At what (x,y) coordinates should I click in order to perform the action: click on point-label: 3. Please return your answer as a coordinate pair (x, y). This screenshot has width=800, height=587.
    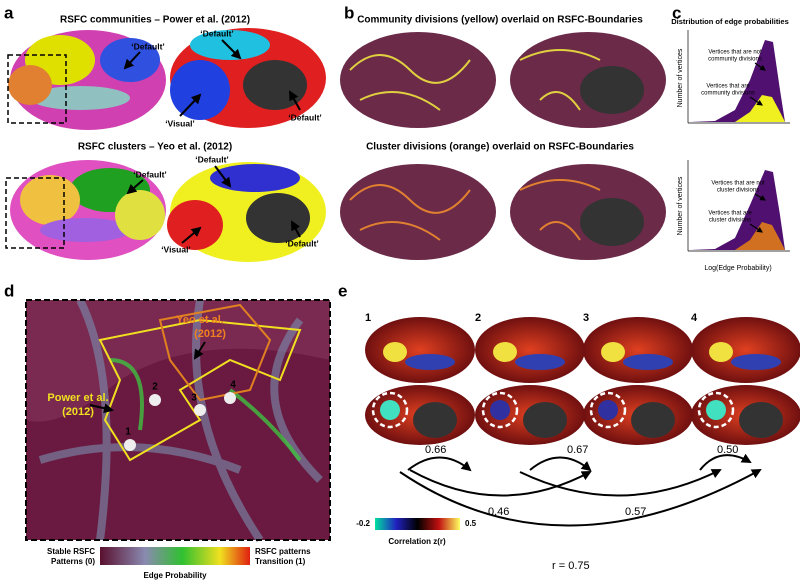
    Looking at the image, I should click on (194, 398).